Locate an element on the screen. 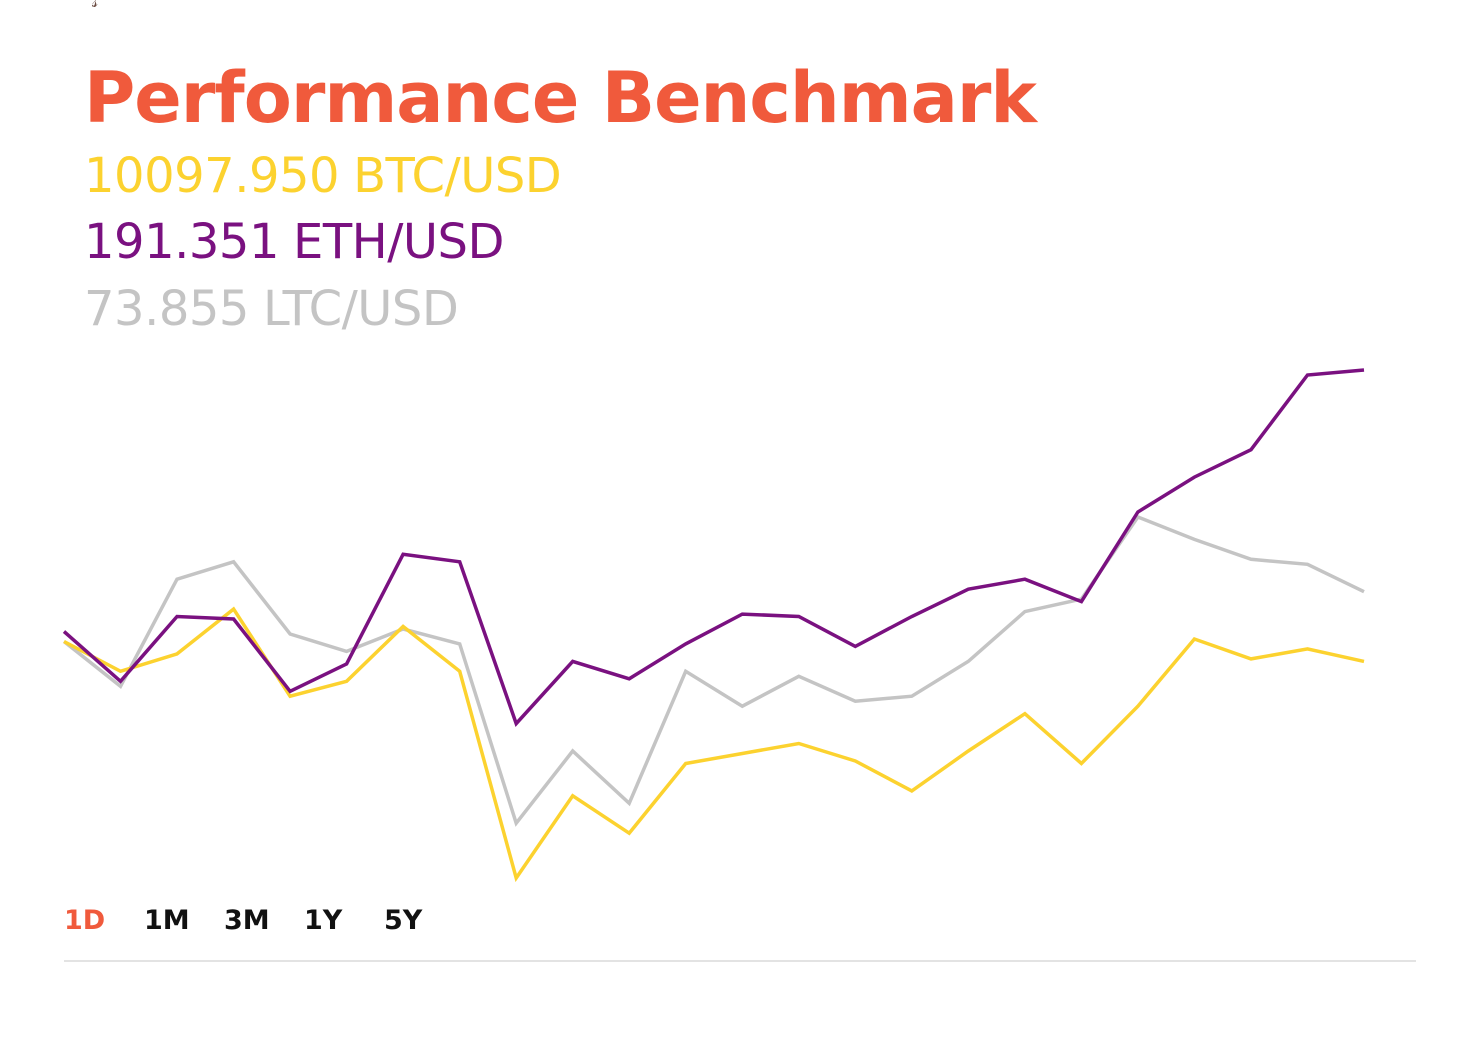  ticker-btc-pair: BTC/USD is located at coordinates (457, 176).